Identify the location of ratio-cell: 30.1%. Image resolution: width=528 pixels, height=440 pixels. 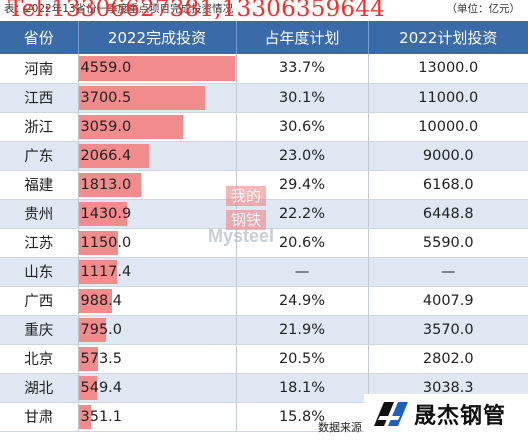
(301, 98).